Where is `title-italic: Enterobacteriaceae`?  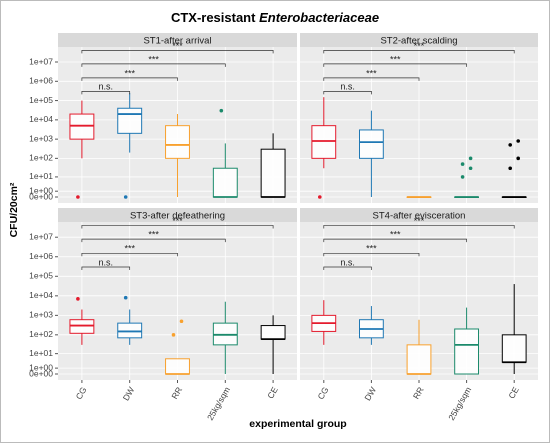 title-italic: Enterobacteriaceae is located at coordinates (319, 17).